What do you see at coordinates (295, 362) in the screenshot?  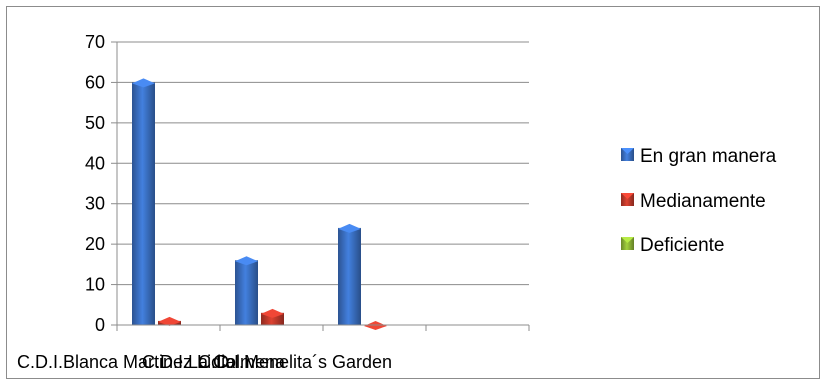 I see `x-tick-label: C.D.I.Menelita´s Garden` at bounding box center [295, 362].